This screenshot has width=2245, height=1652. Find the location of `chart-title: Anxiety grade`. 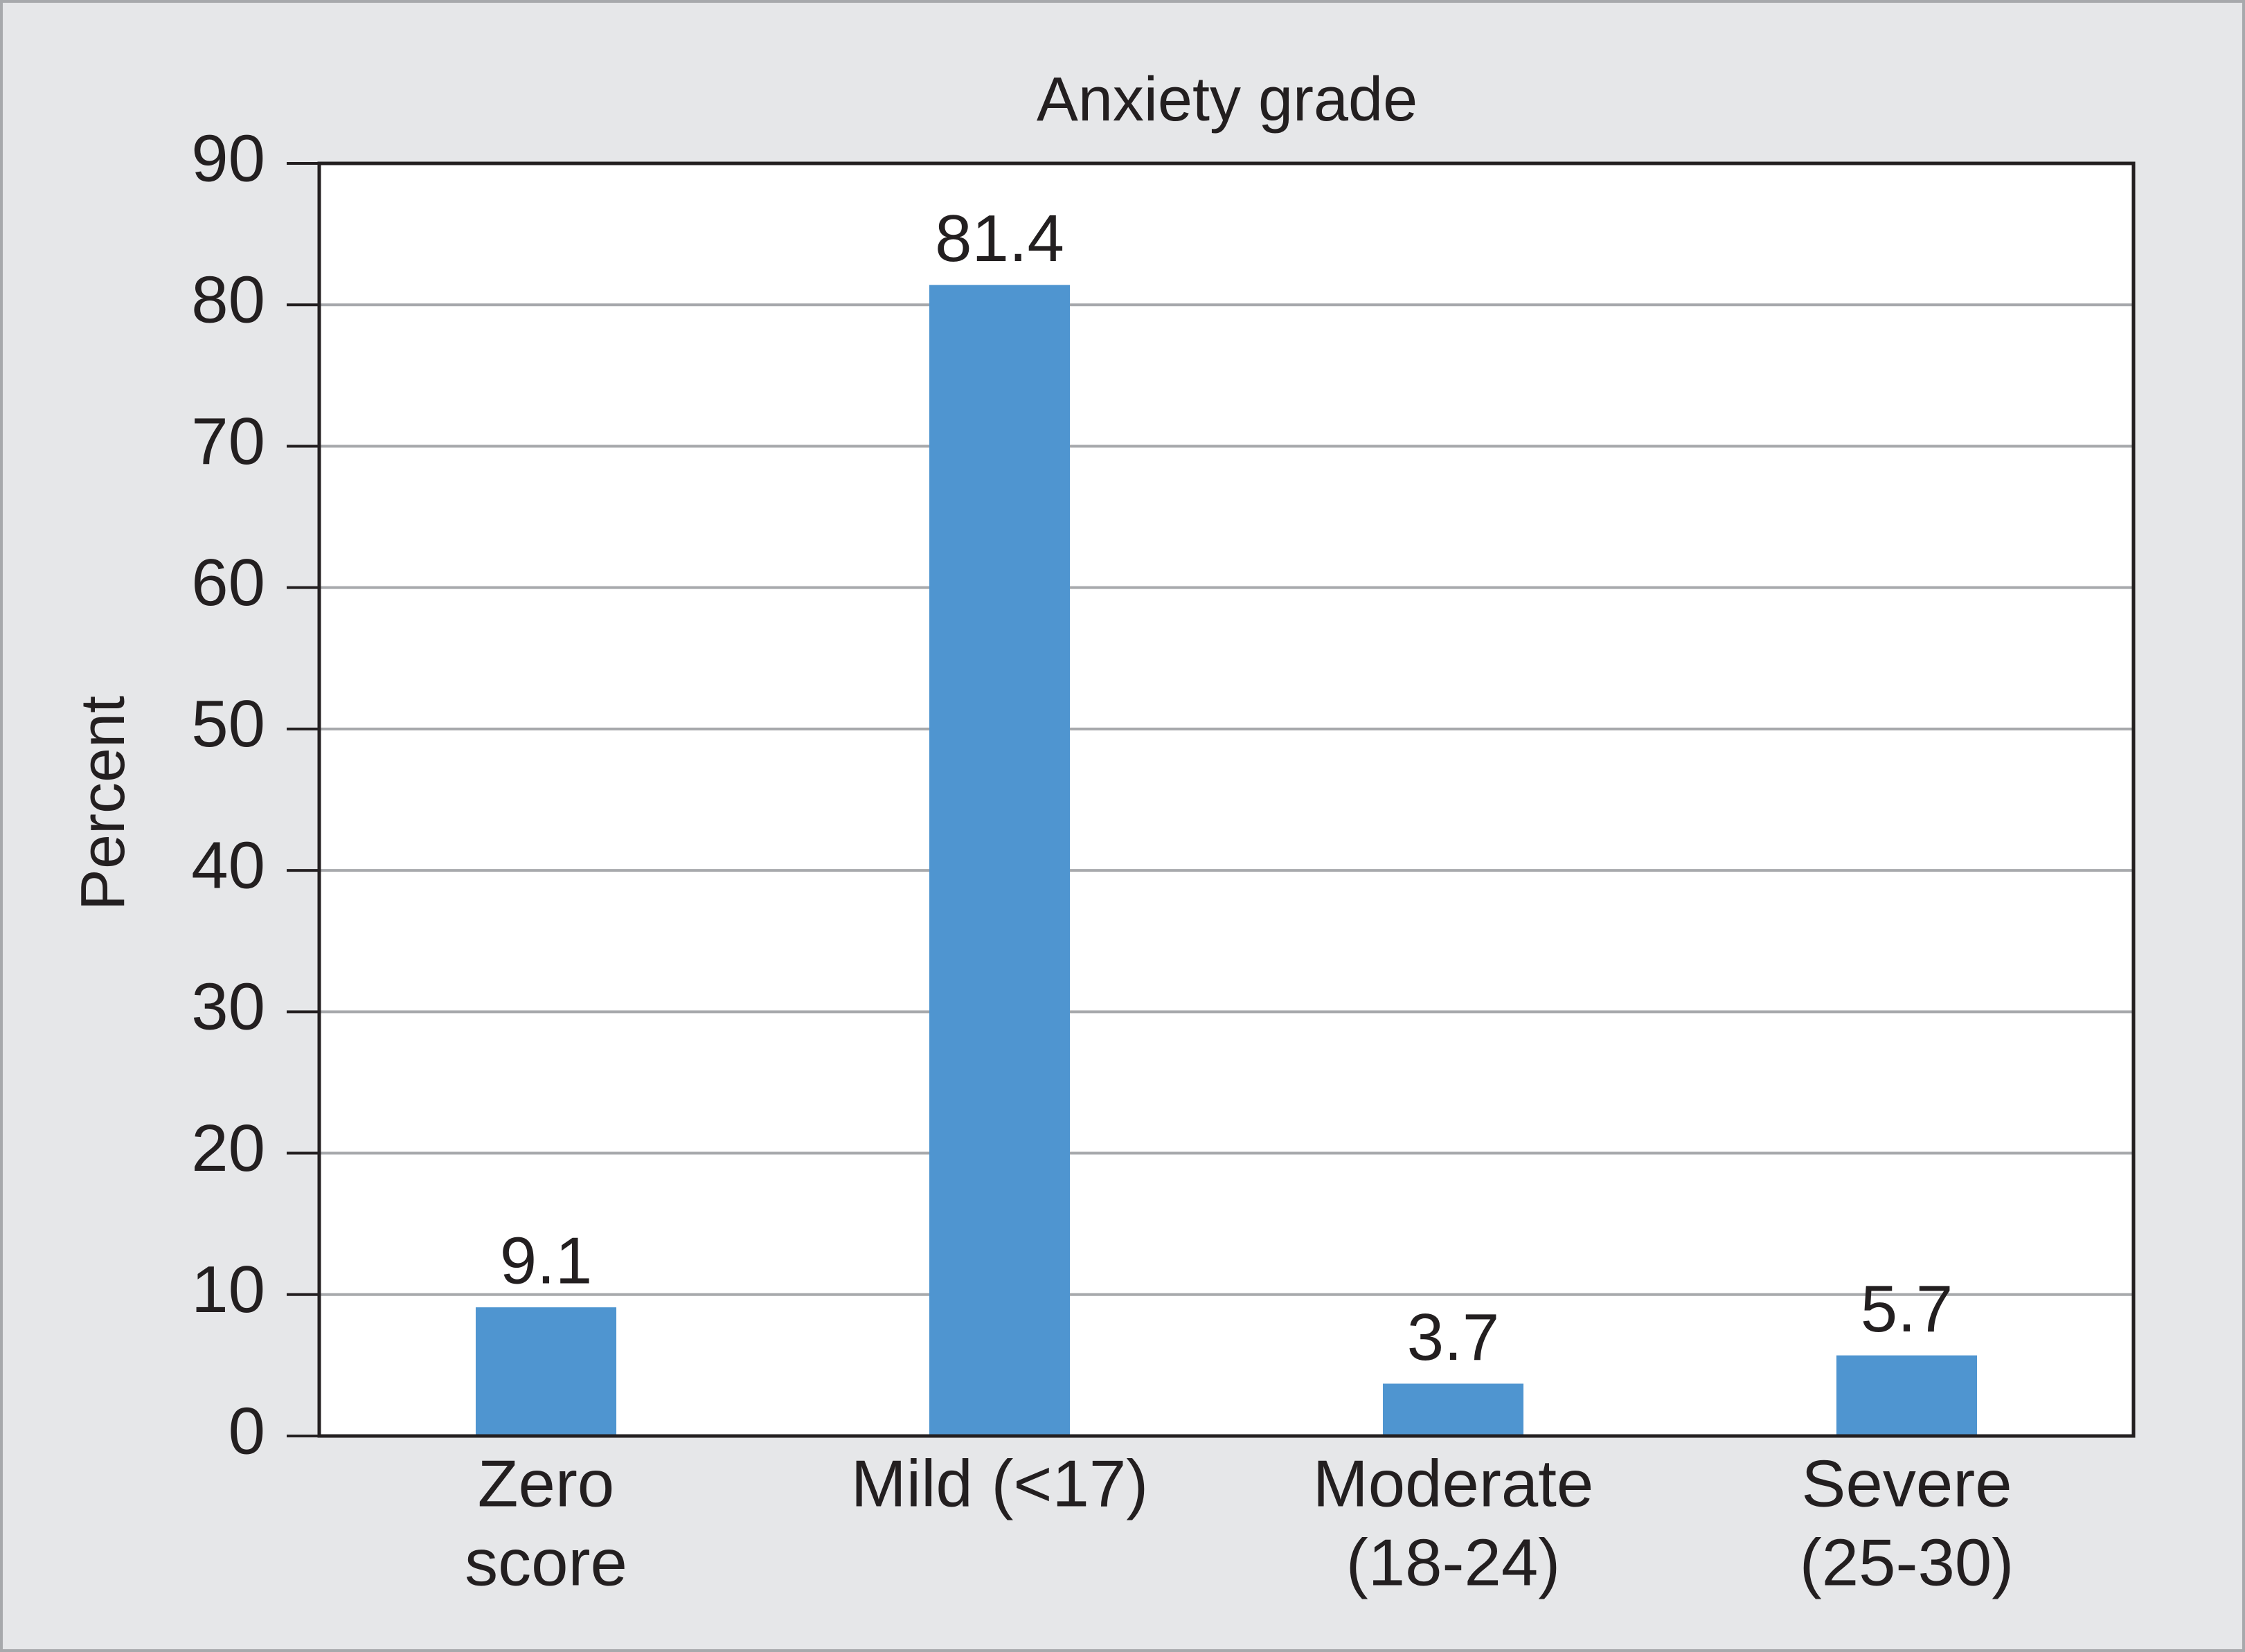

chart-title: Anxiety grade is located at coordinates (1227, 99).